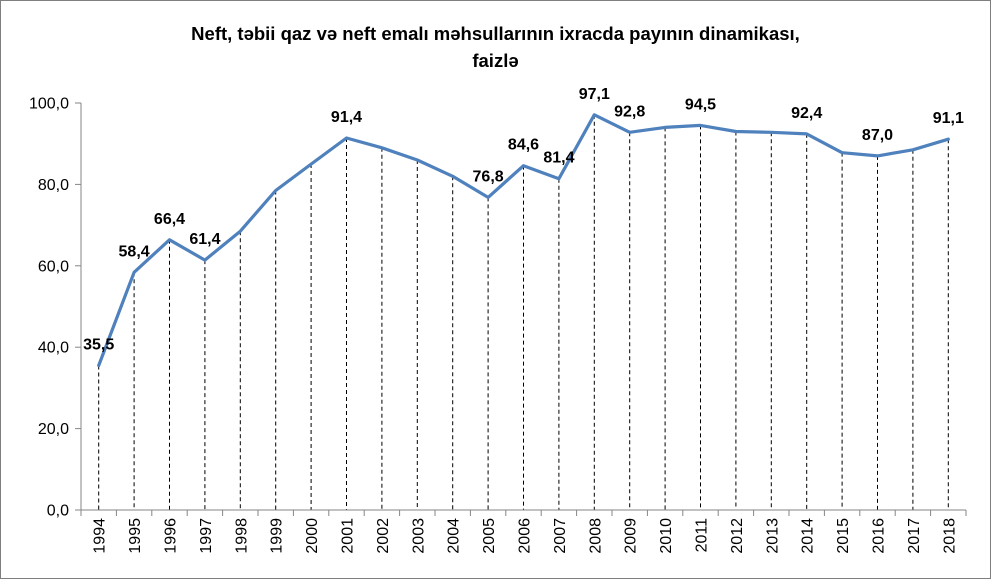  I want to click on y-tick-label: 20,0, so click(53, 429).